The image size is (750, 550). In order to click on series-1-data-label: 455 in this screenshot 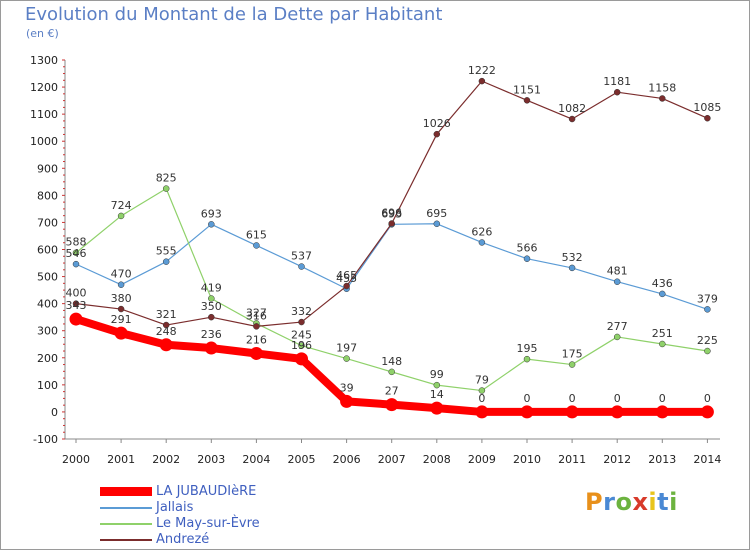, I will do `click(346, 278)`.